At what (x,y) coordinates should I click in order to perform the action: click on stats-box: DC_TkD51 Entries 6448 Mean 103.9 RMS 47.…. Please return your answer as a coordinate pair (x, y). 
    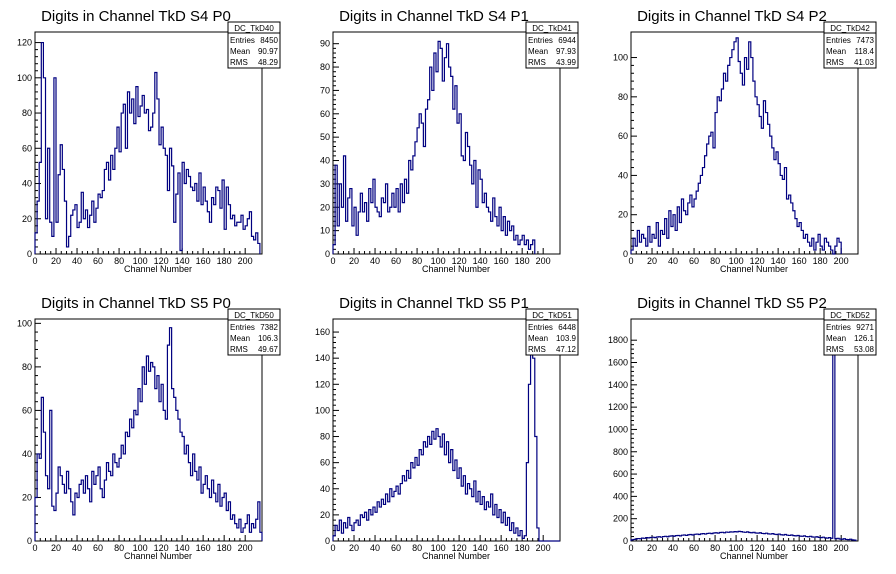
    Looking at the image, I should click on (552, 332).